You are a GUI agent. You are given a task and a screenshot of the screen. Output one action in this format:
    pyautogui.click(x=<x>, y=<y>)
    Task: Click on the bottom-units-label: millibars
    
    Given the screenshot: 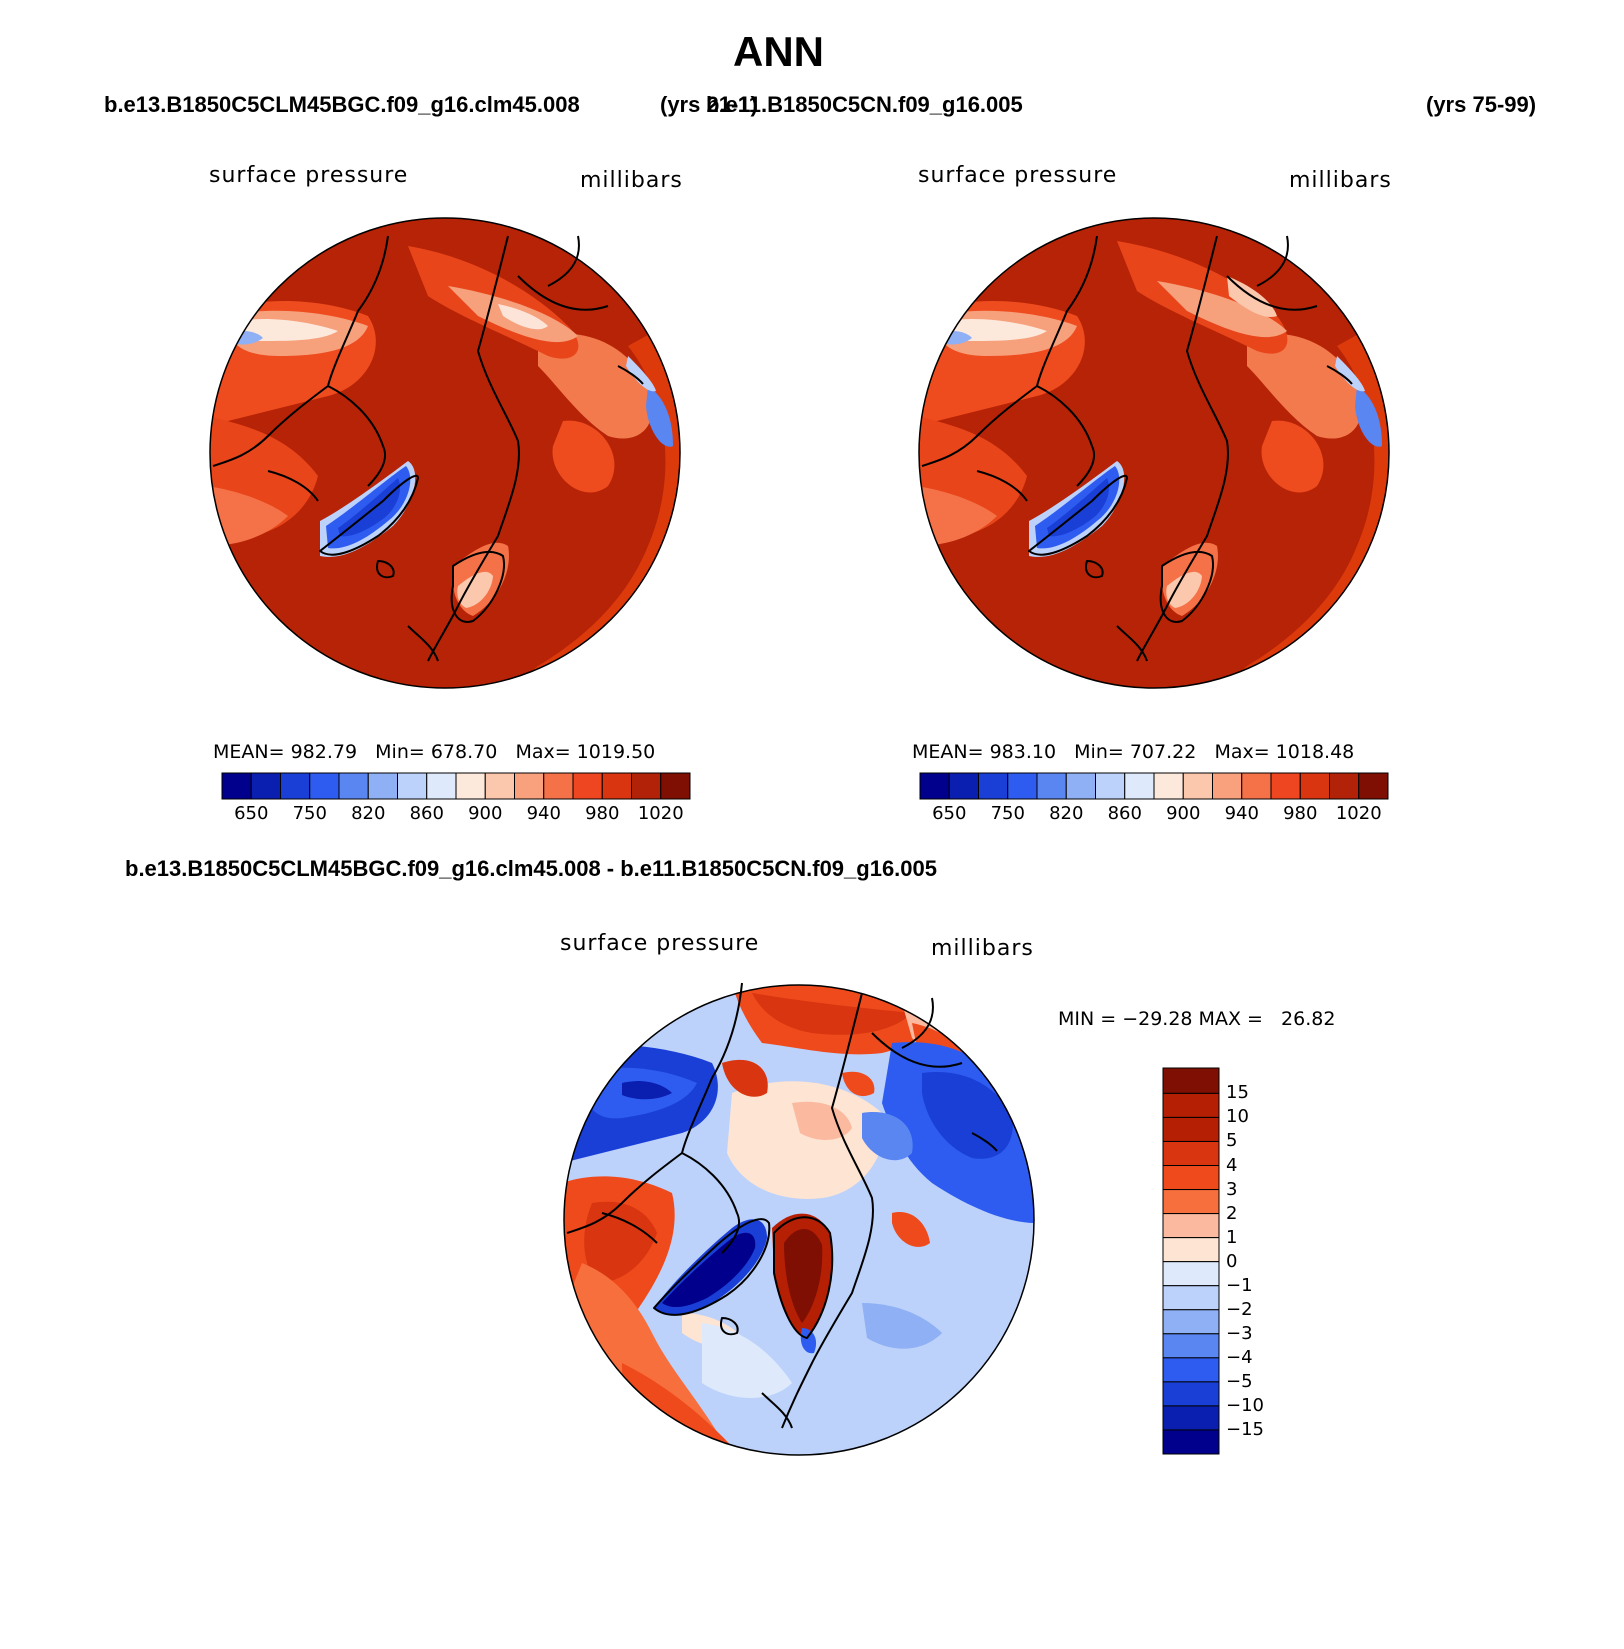 What is the action you would take?
    pyautogui.click(x=982, y=948)
    